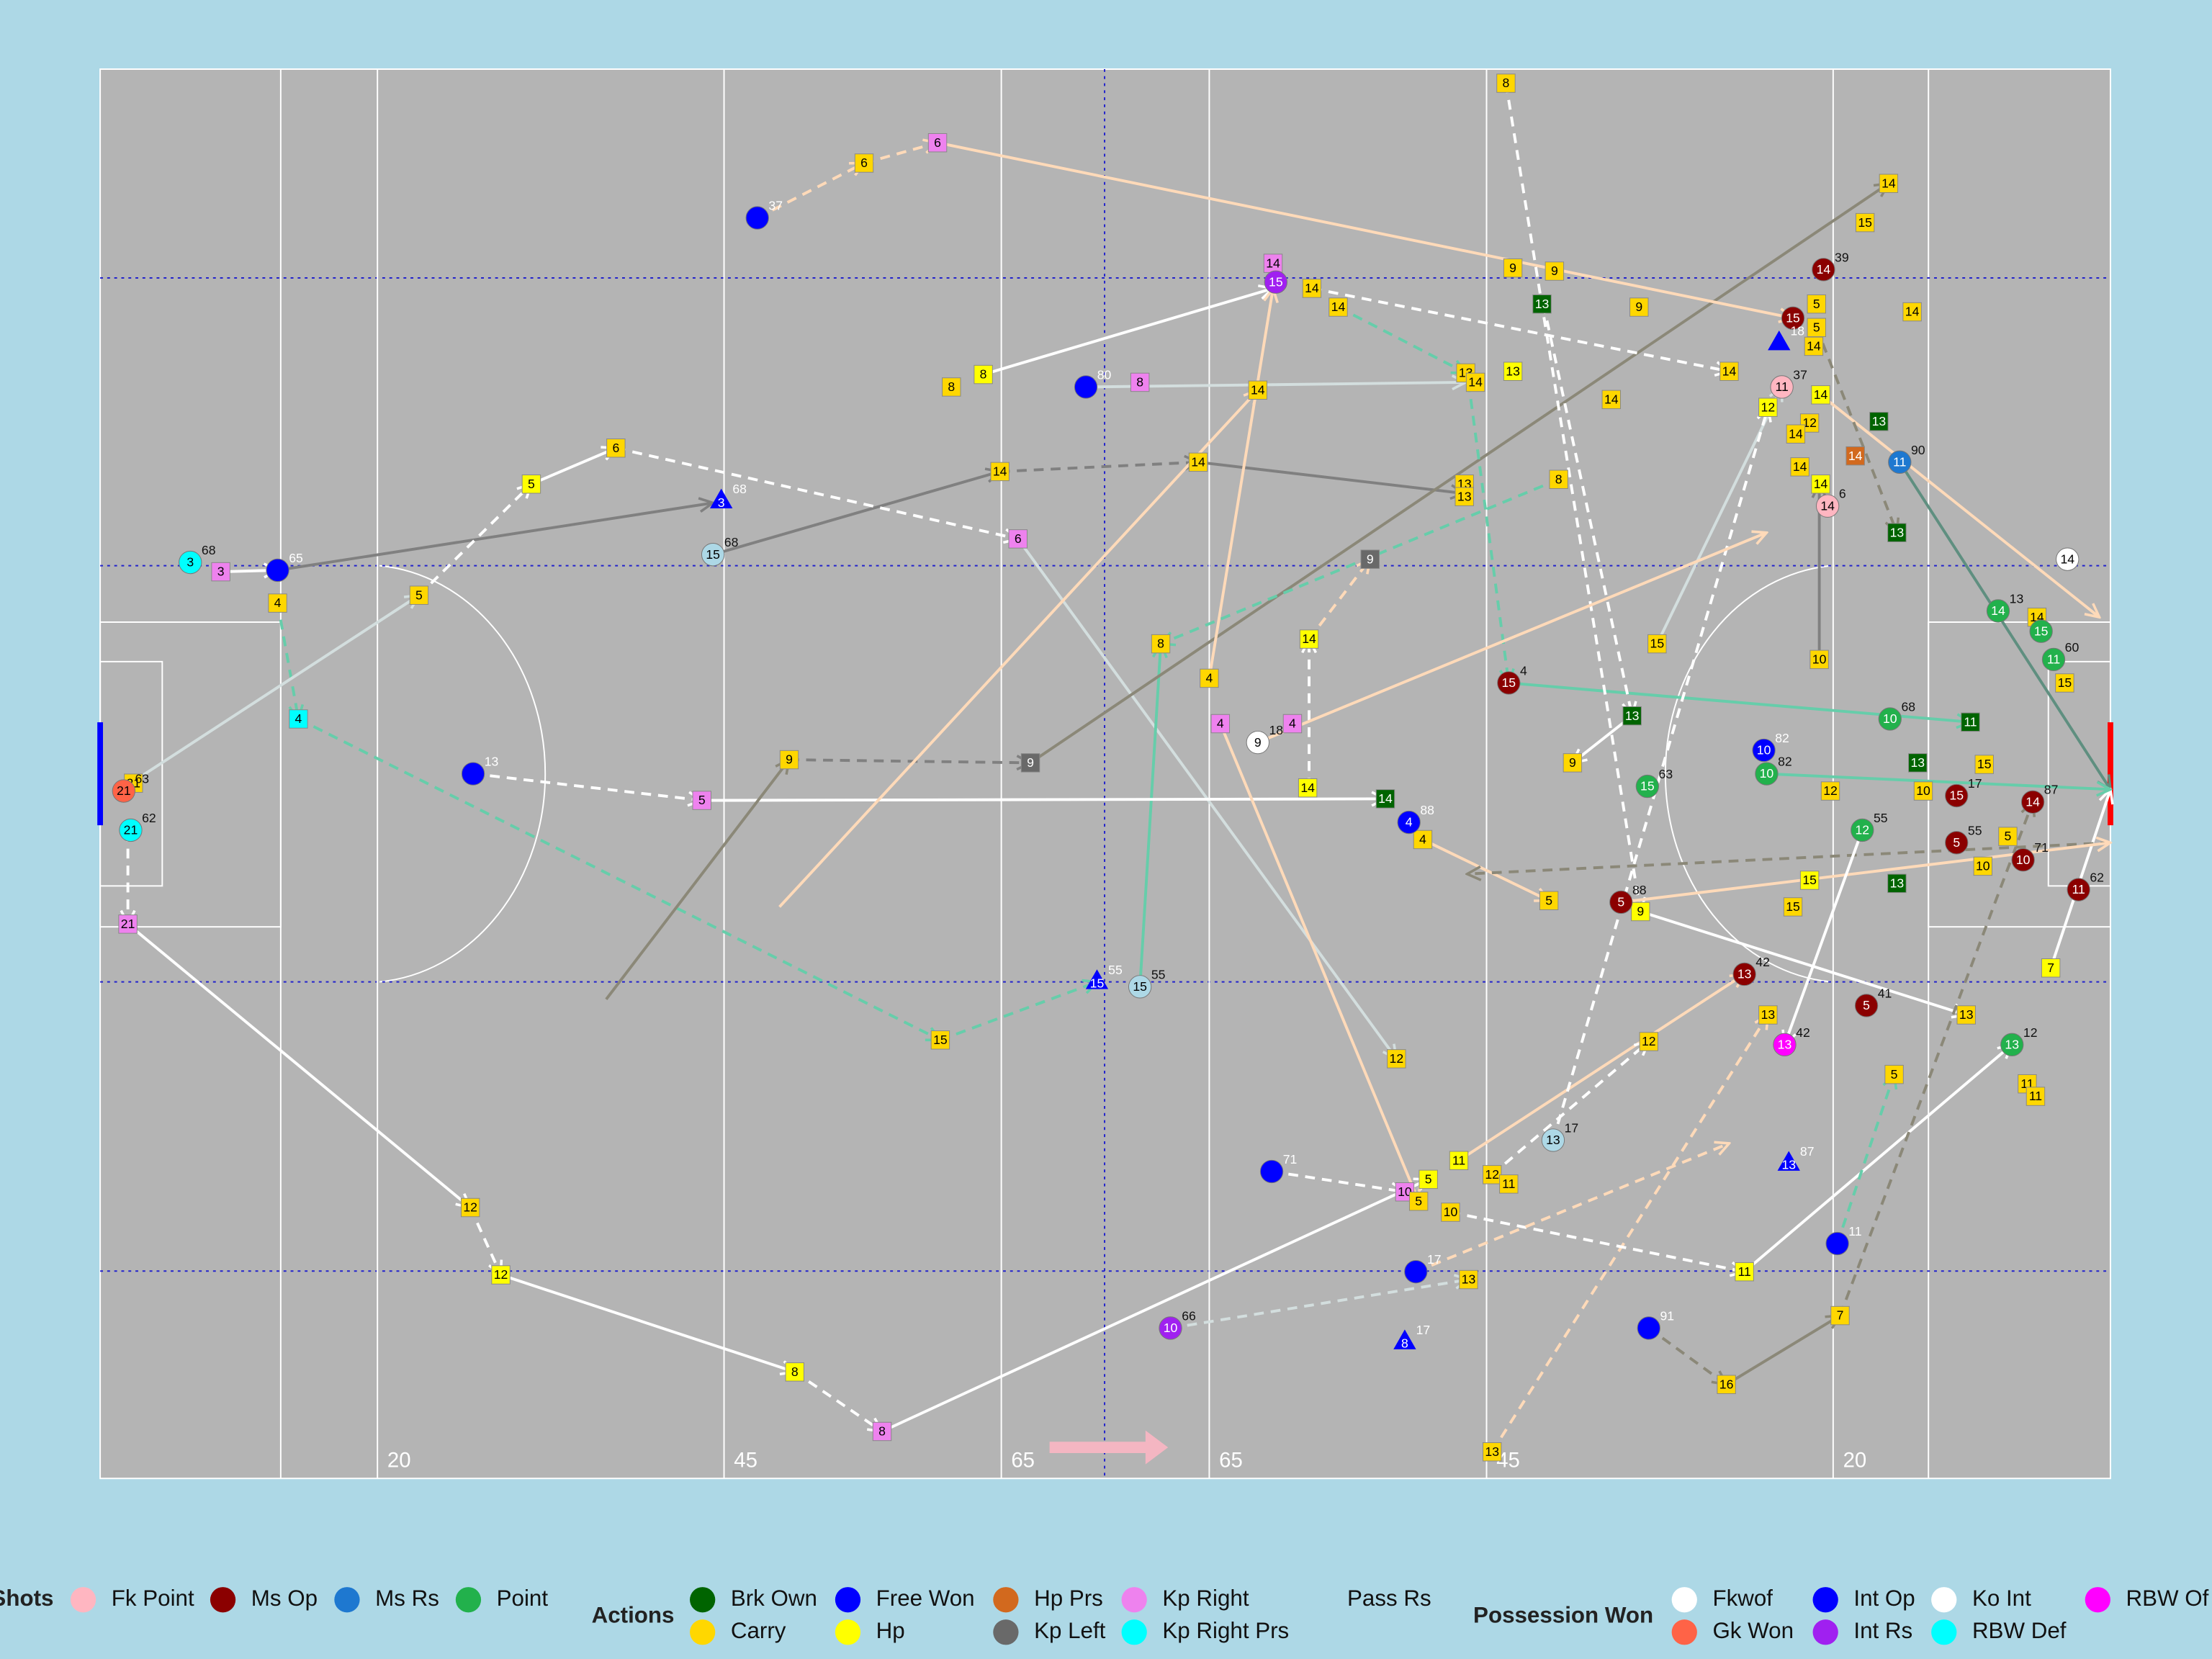  I want to click on legend-label: Point, so click(523, 1598).